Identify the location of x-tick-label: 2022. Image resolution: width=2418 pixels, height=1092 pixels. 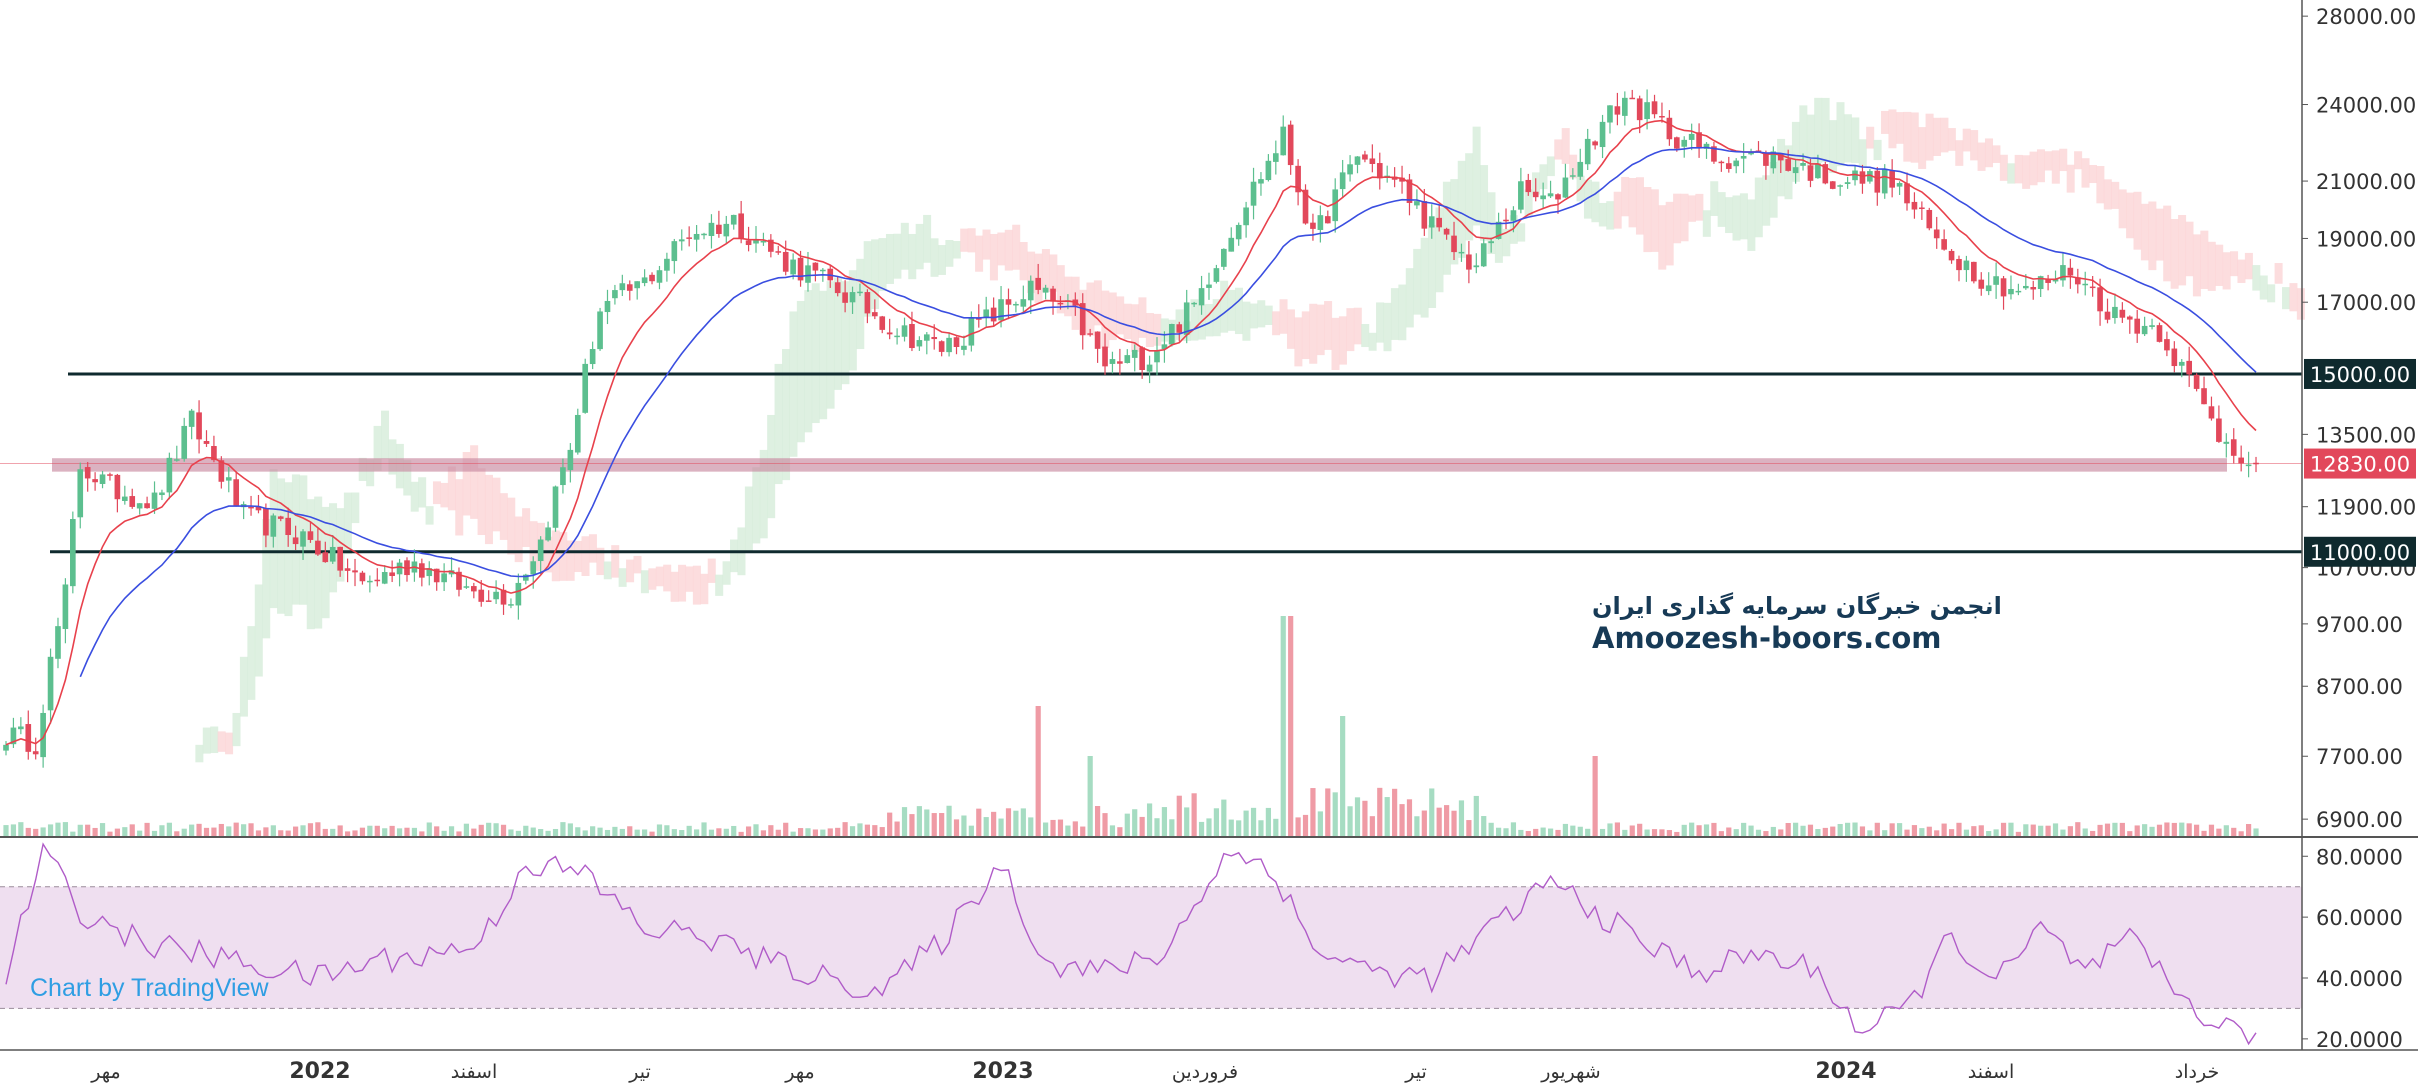
(319, 1071).